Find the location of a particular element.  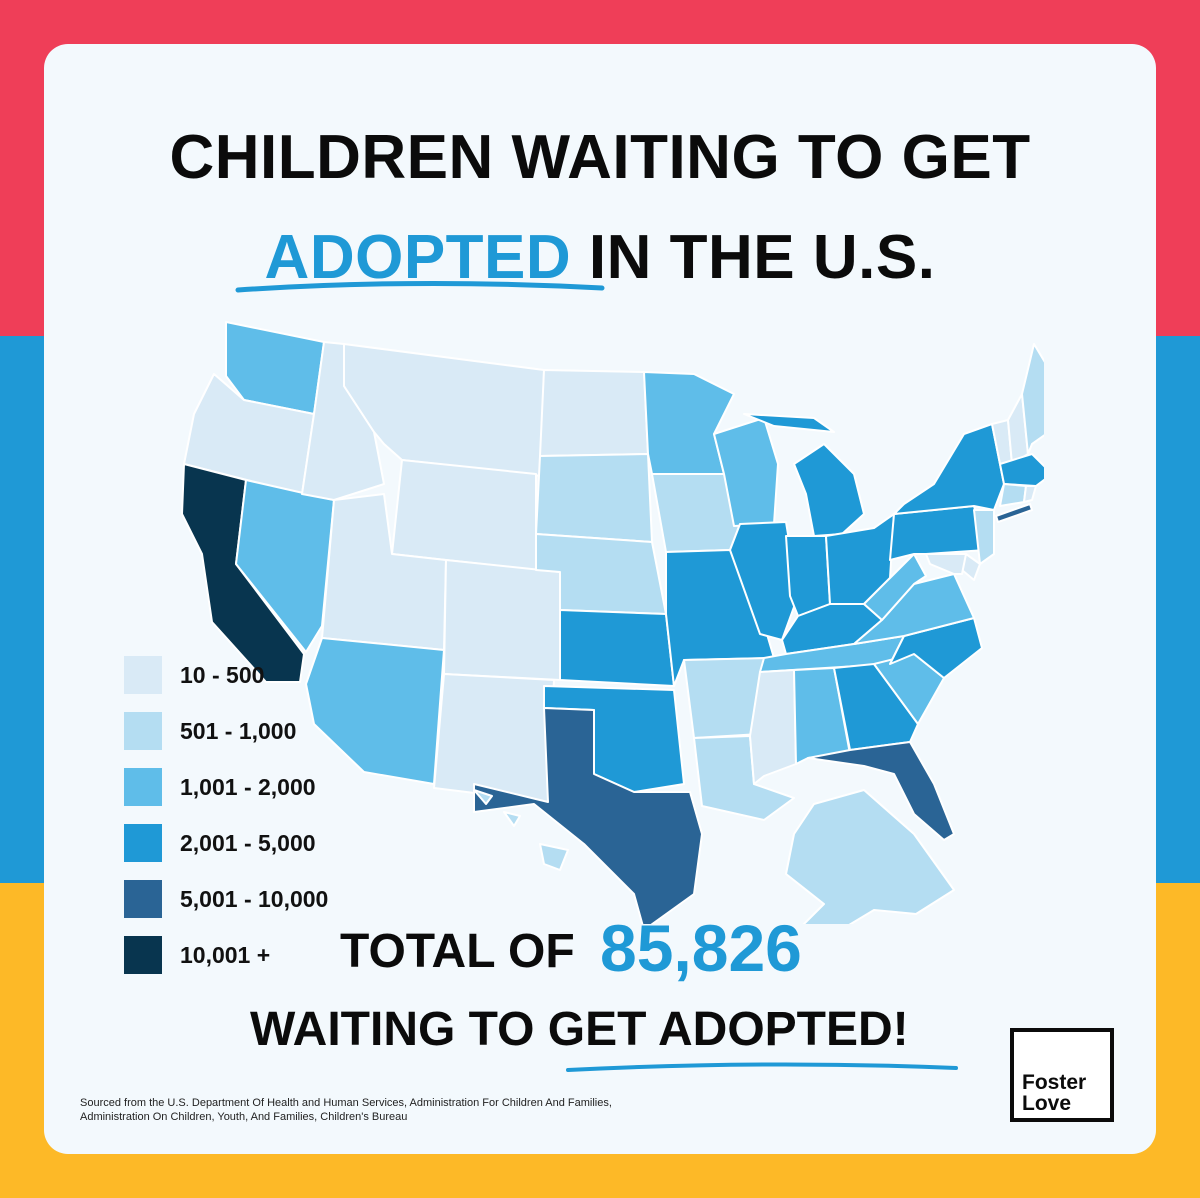

region-mississippi is located at coordinates (773, 727).